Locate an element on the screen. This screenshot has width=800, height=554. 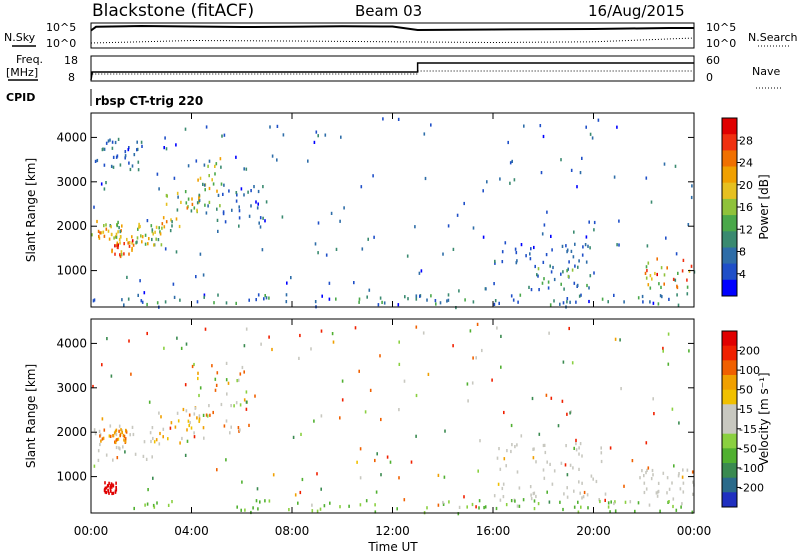
velocity-ytick-label: 3000 is located at coordinates (71, 388).